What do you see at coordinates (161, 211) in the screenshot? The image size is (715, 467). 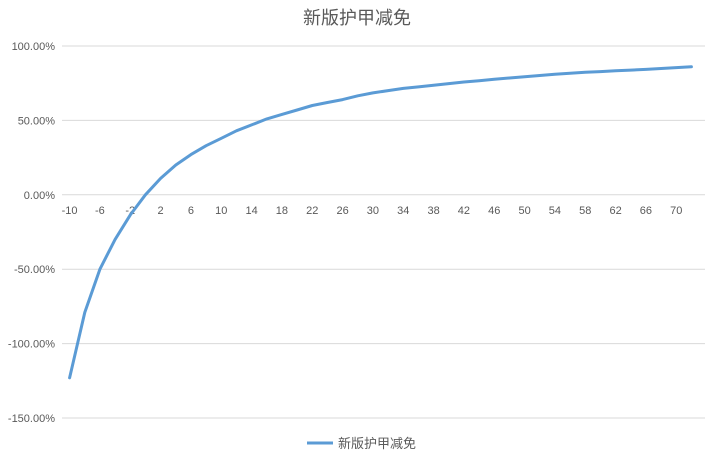 I see `x-tick-label: 2` at bounding box center [161, 211].